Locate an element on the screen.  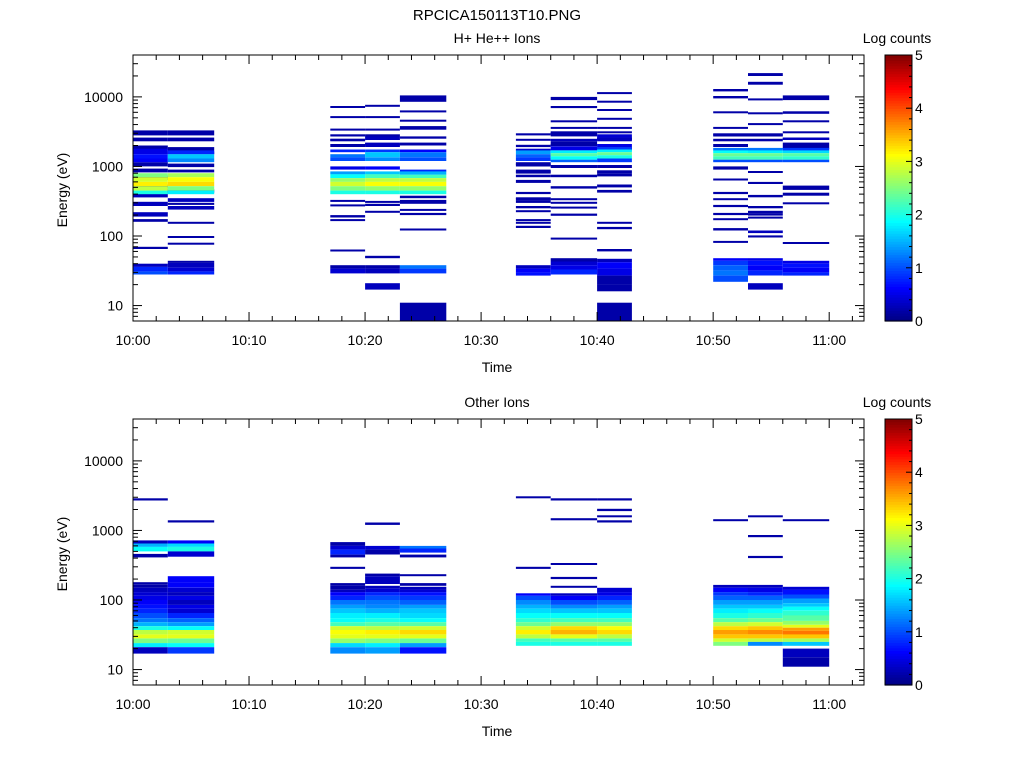
colorbar-tick-label: 5 is located at coordinates (919, 419).